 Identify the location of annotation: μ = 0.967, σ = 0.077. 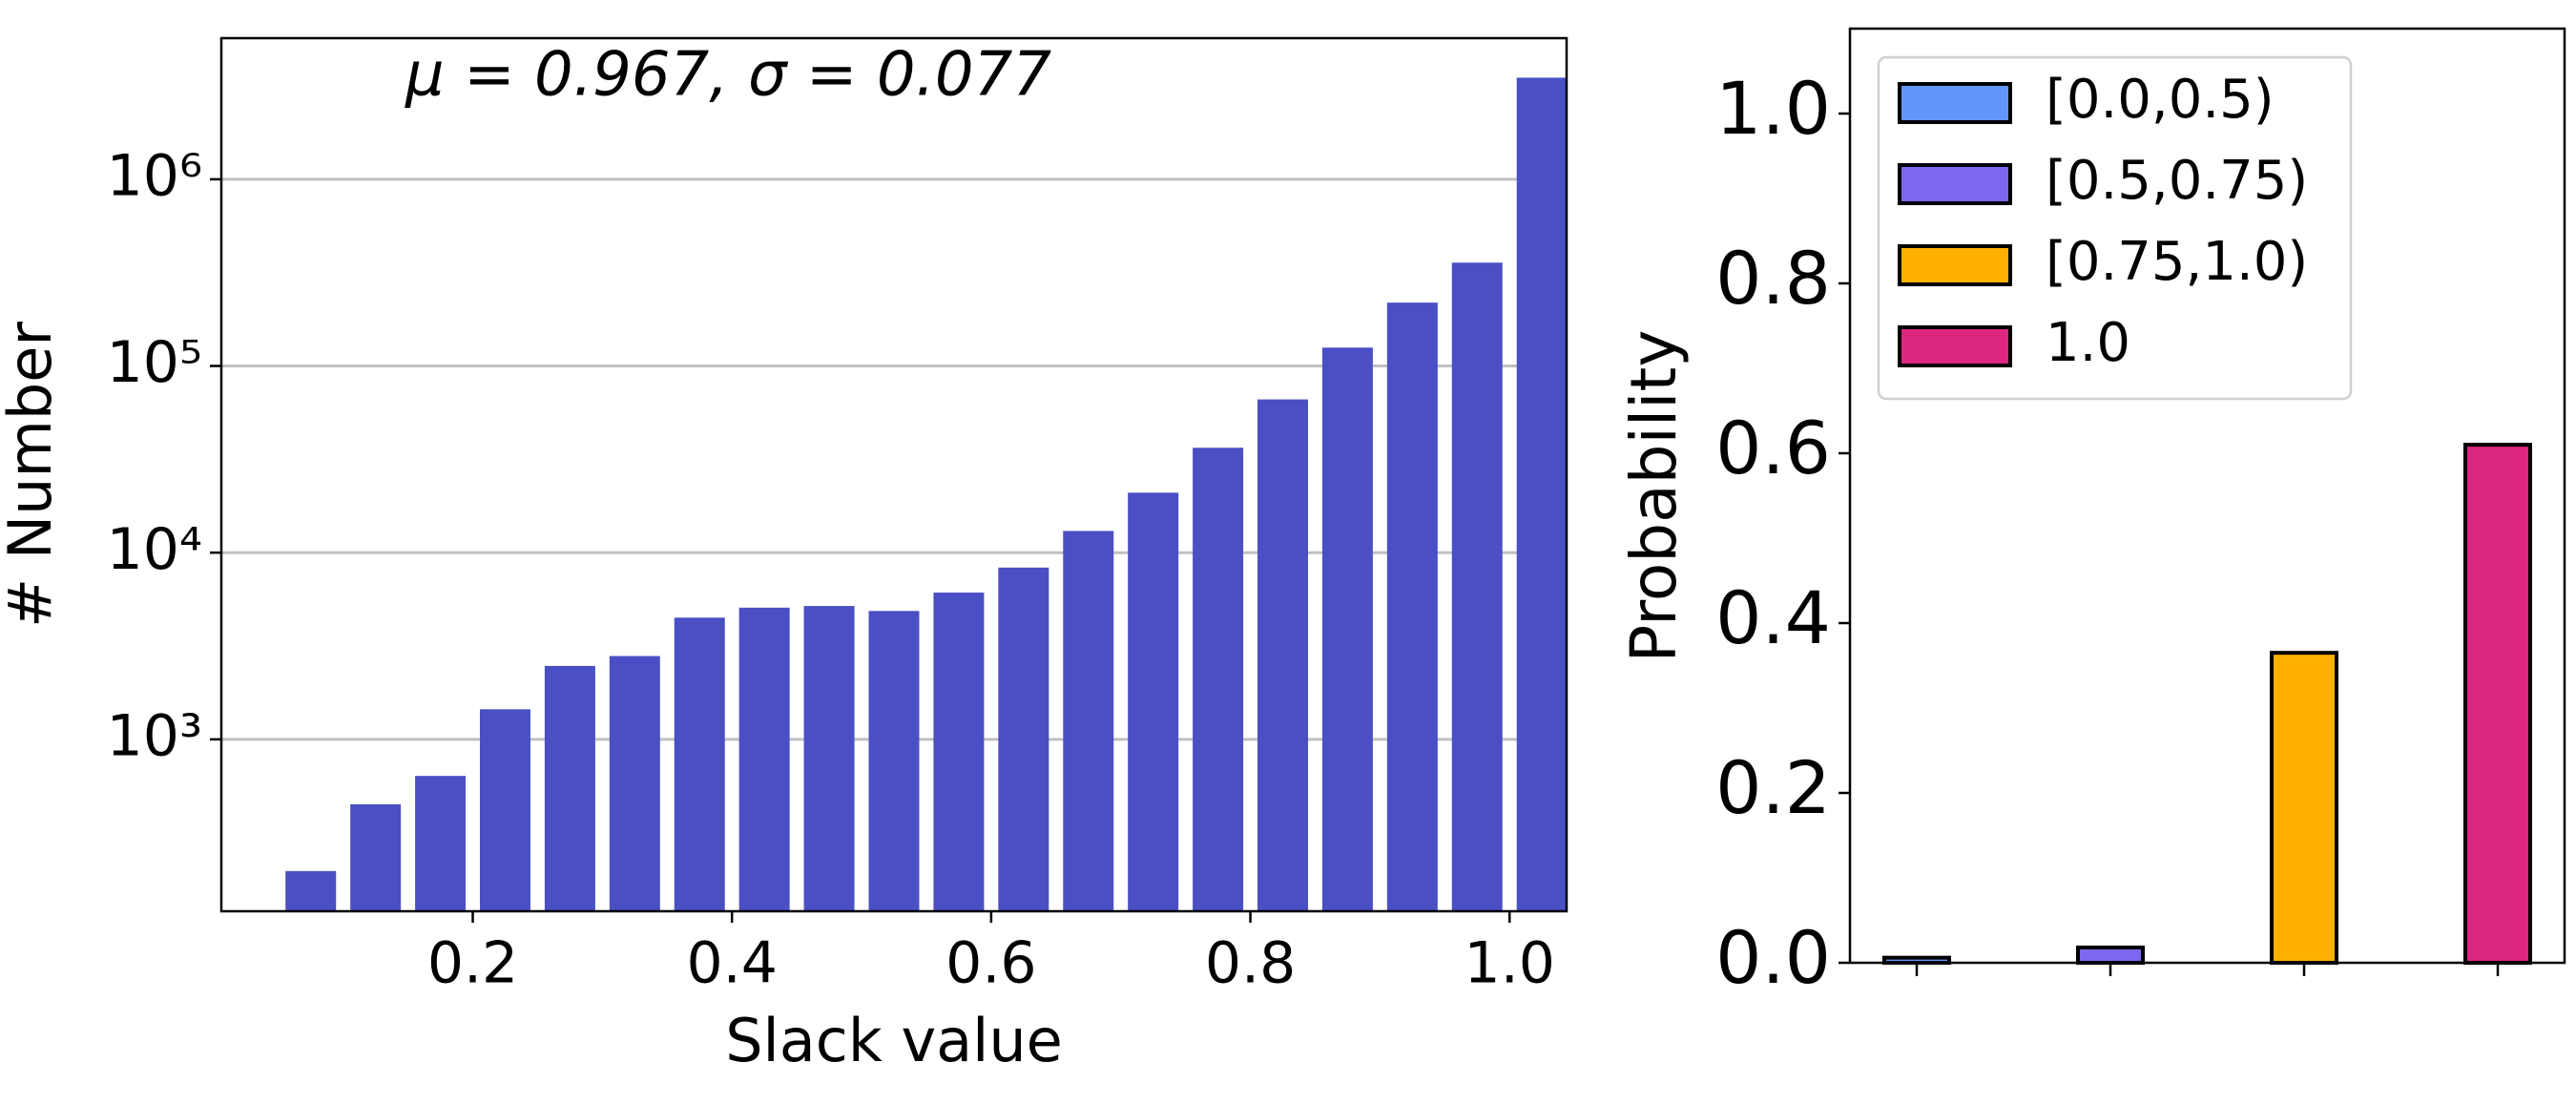
(728, 75).